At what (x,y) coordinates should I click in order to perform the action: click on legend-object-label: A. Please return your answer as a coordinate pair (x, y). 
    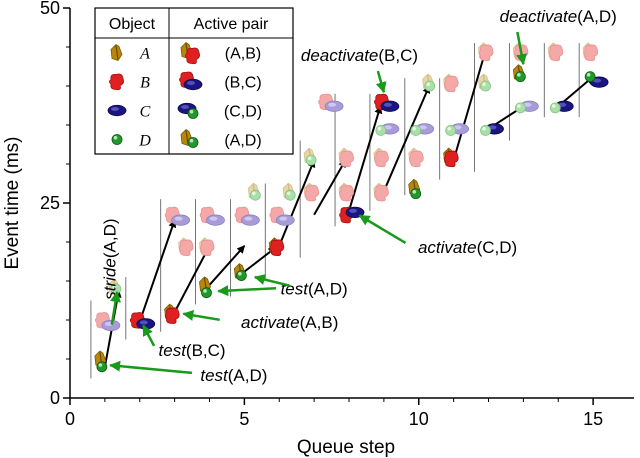
    Looking at the image, I should click on (144, 54).